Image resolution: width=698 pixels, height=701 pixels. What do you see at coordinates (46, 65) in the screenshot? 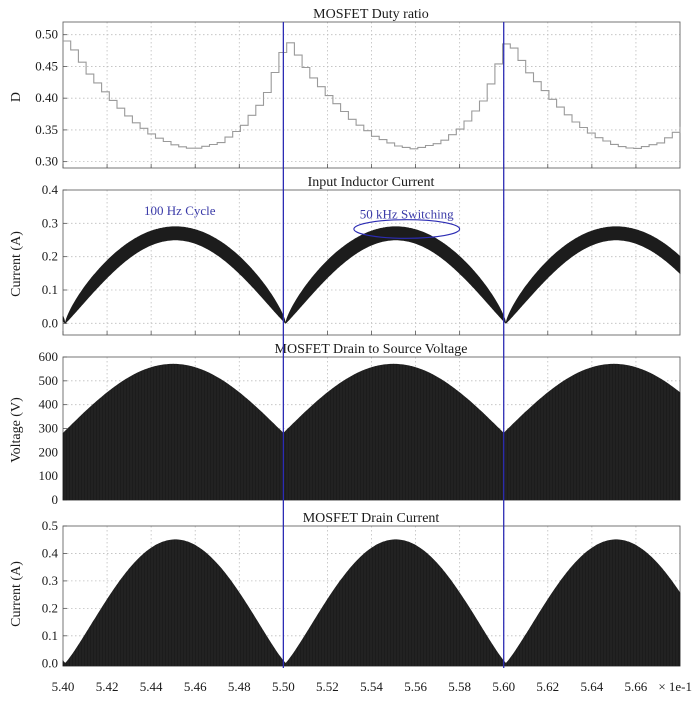
I see `y-tick-label: 0.45` at bounding box center [46, 65].